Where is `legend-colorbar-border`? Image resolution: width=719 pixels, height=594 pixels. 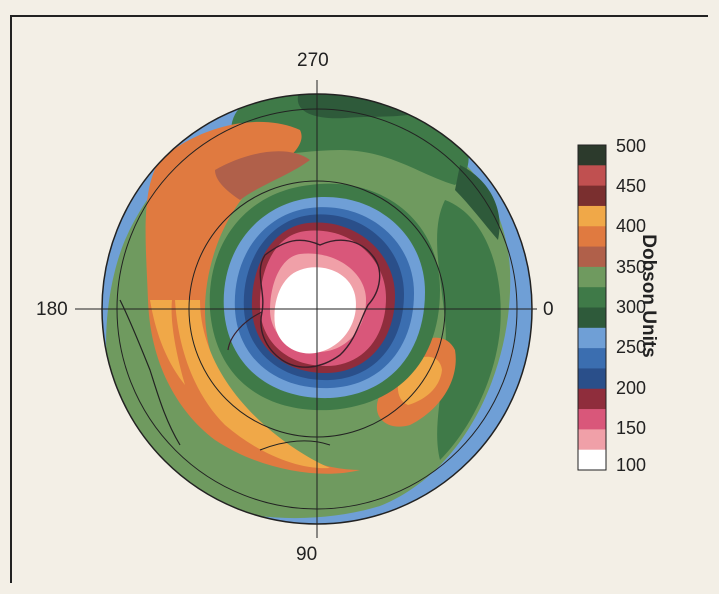 legend-colorbar-border is located at coordinates (592, 307).